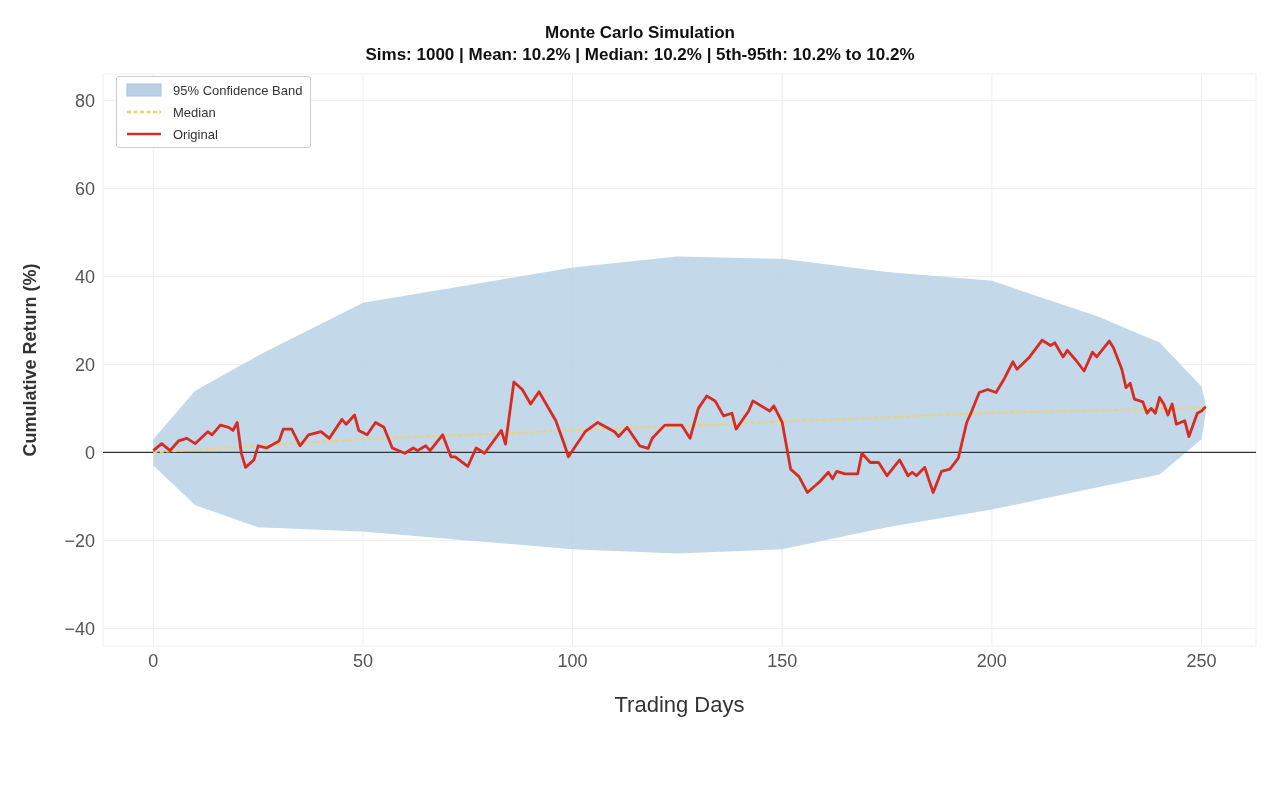  I want to click on chart-title: Monte Carlo Simulation, so click(640, 33).